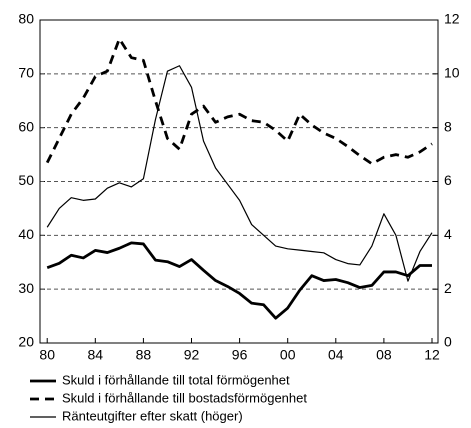  Describe the element at coordinates (384, 355) in the screenshot. I see `x-tick-label: 08` at that location.